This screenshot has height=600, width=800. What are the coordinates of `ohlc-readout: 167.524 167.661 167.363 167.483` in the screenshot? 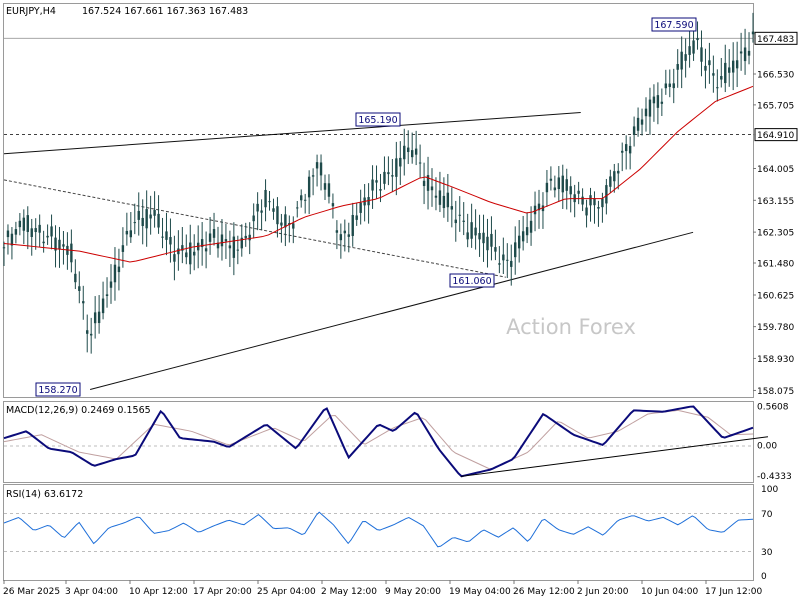 It's located at (165, 11).